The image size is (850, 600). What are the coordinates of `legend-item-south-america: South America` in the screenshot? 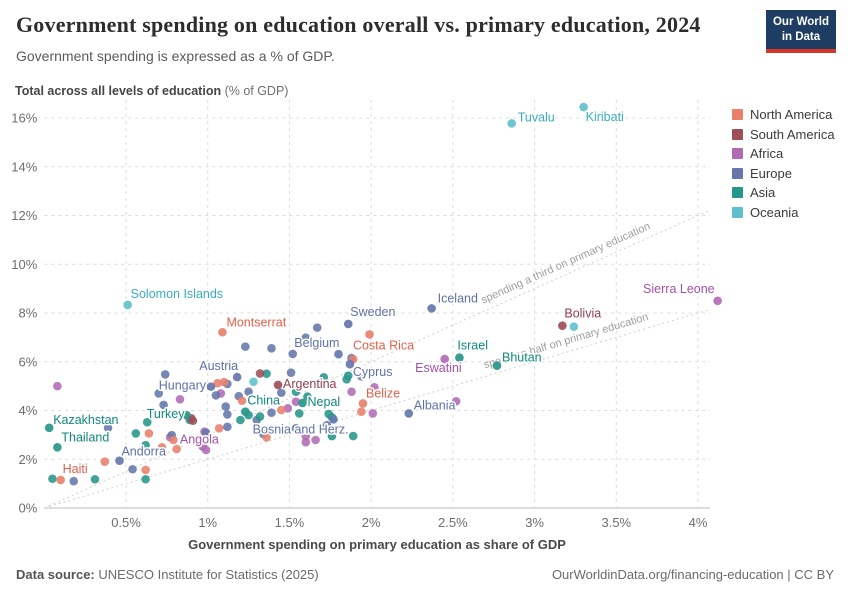 It's located at (783, 134).